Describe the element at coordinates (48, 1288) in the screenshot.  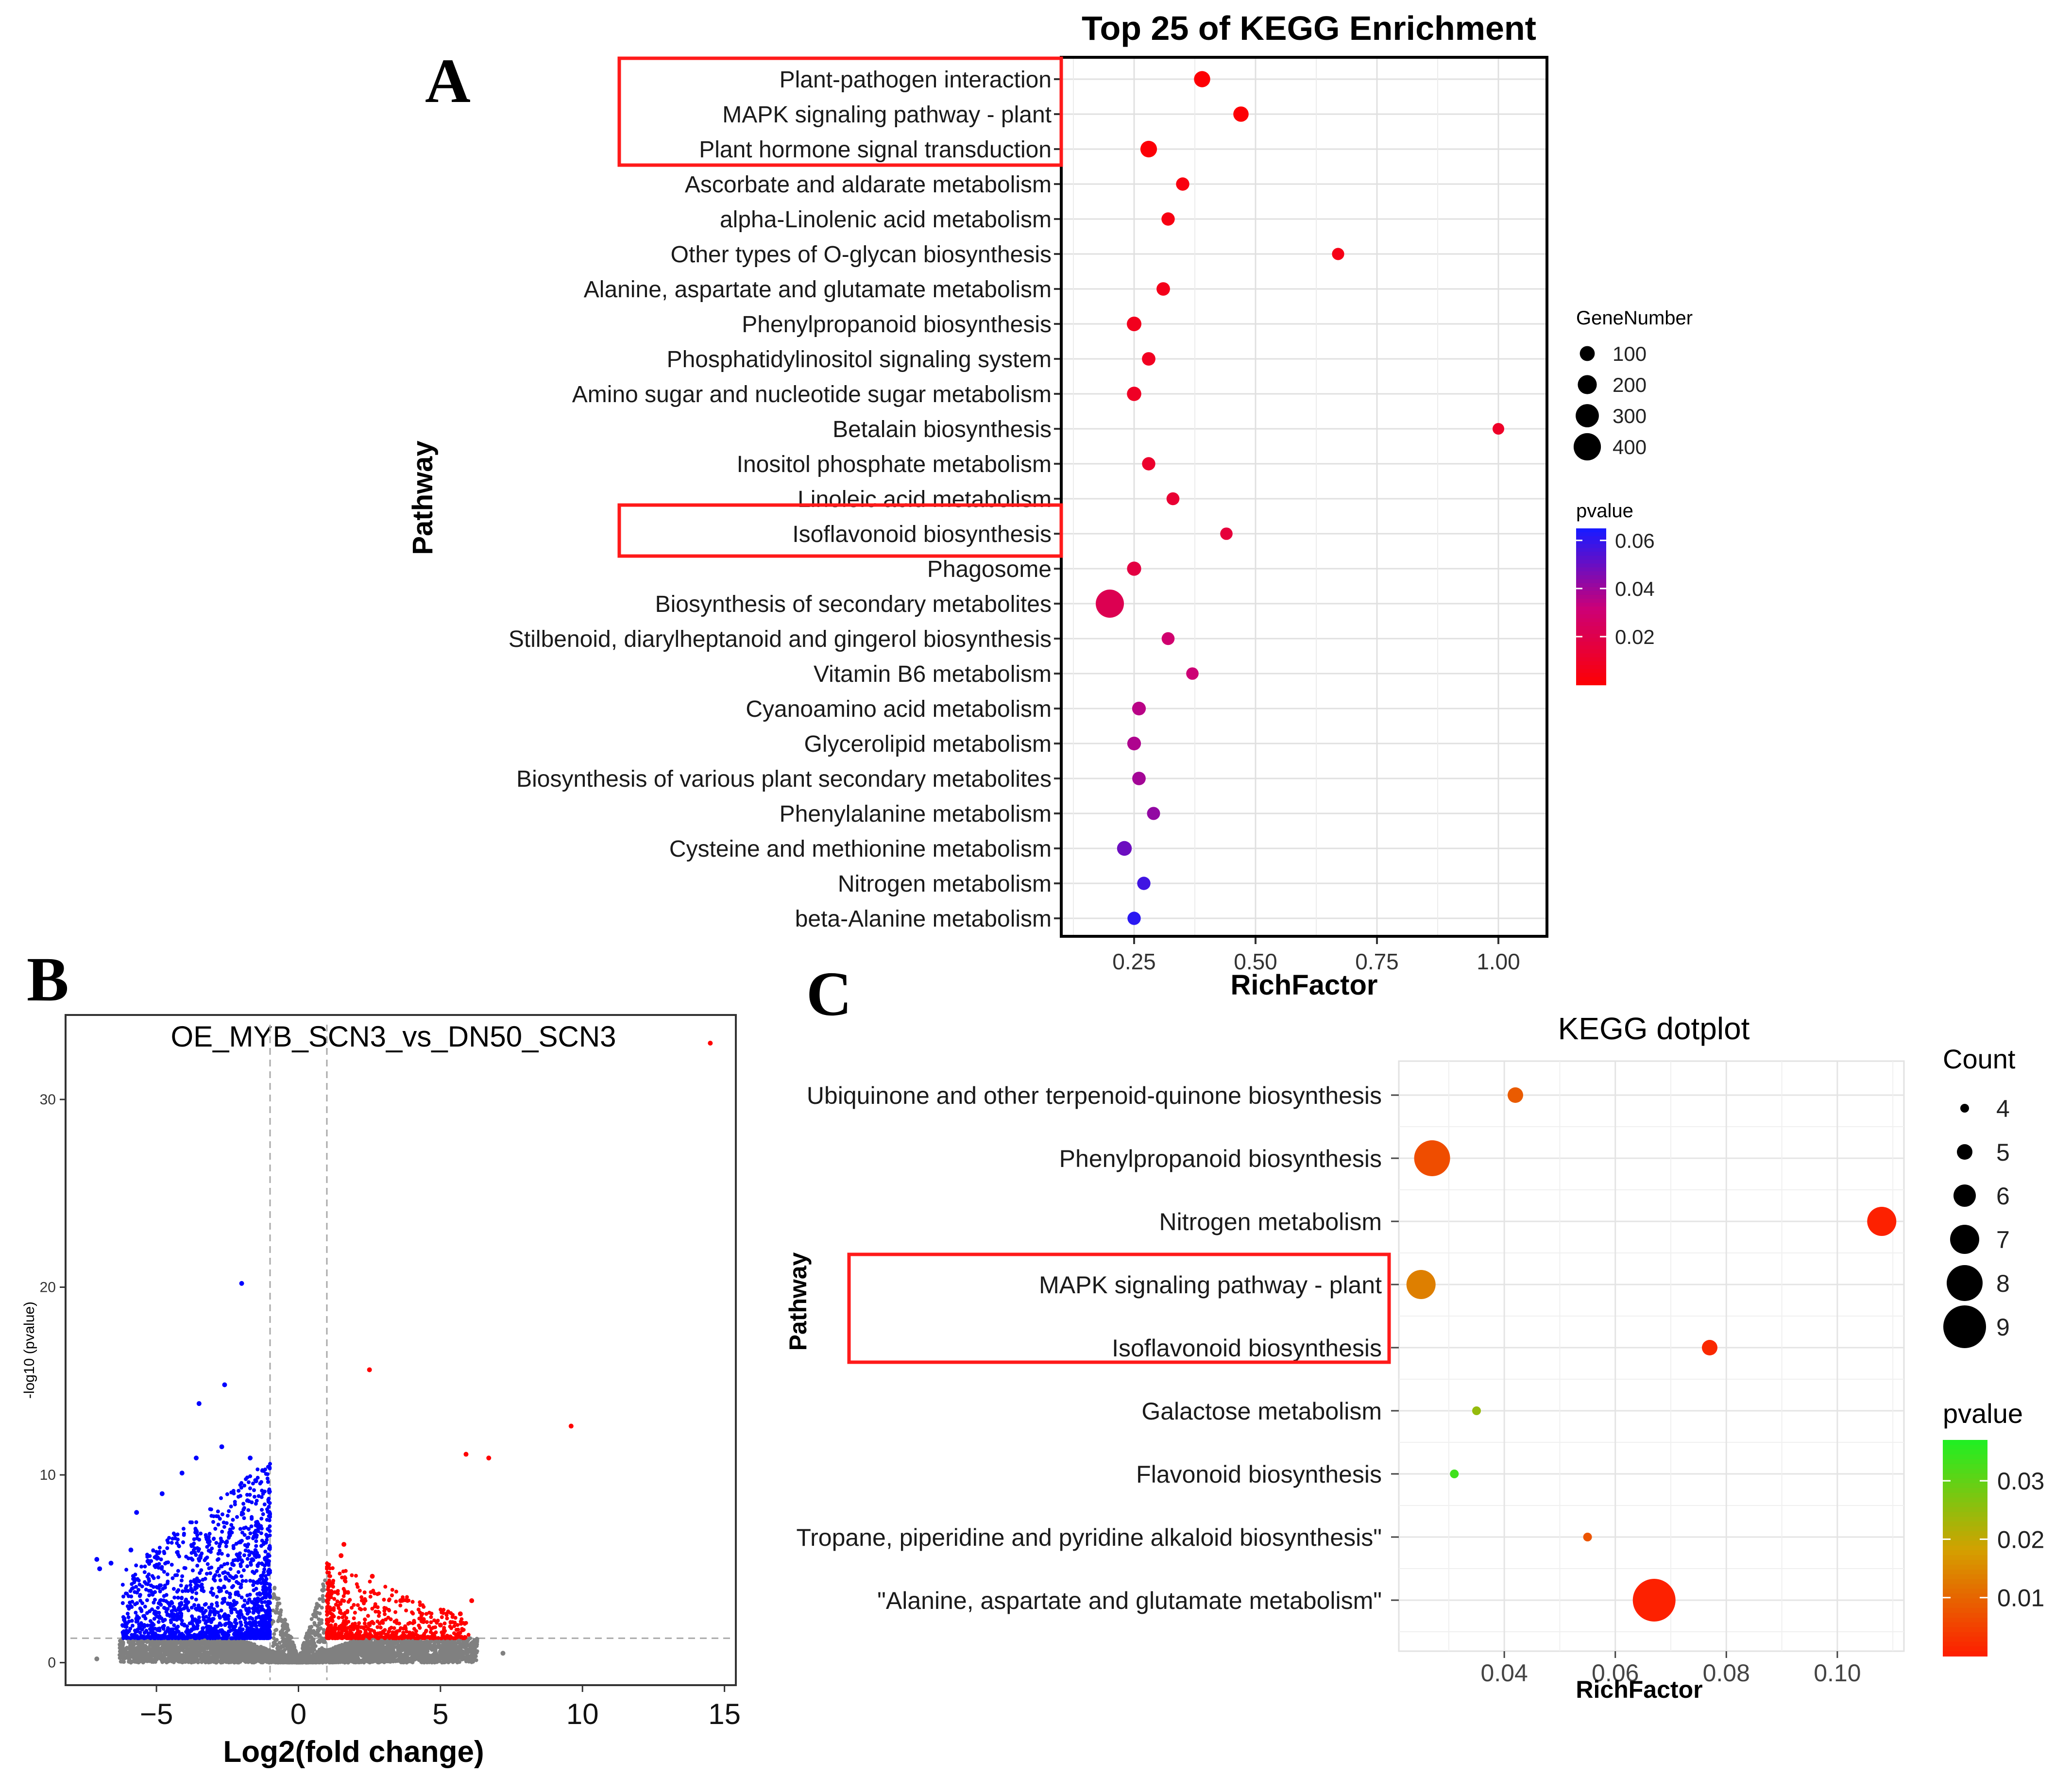
I see `b-y-tick-label: 20` at that location.